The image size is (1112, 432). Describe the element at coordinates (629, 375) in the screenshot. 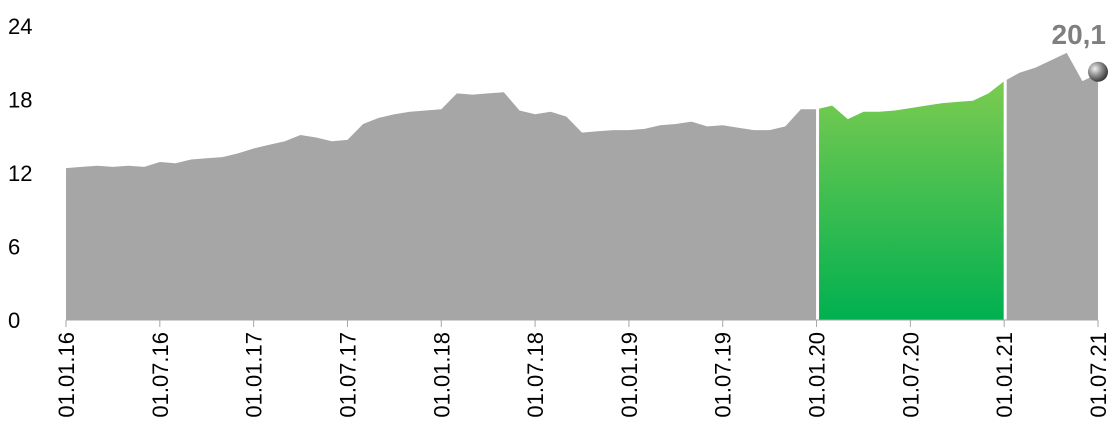

I see `x-tick-label: 01.01.19` at that location.